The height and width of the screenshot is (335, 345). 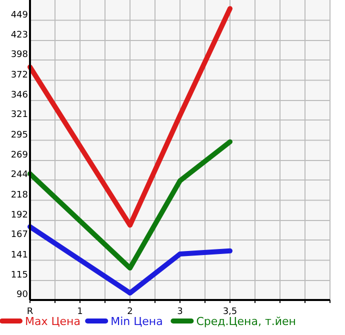 I want to click on y-tick-label: 218, so click(x=19, y=195).